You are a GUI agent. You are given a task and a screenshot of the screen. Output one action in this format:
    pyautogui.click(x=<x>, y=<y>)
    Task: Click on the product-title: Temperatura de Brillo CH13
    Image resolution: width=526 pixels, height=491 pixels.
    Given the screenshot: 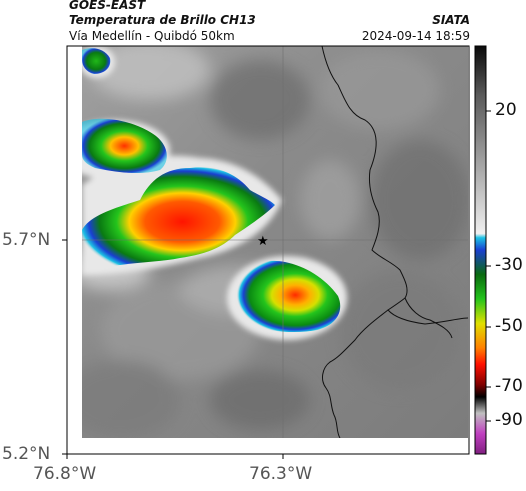 What is the action you would take?
    pyautogui.click(x=162, y=20)
    